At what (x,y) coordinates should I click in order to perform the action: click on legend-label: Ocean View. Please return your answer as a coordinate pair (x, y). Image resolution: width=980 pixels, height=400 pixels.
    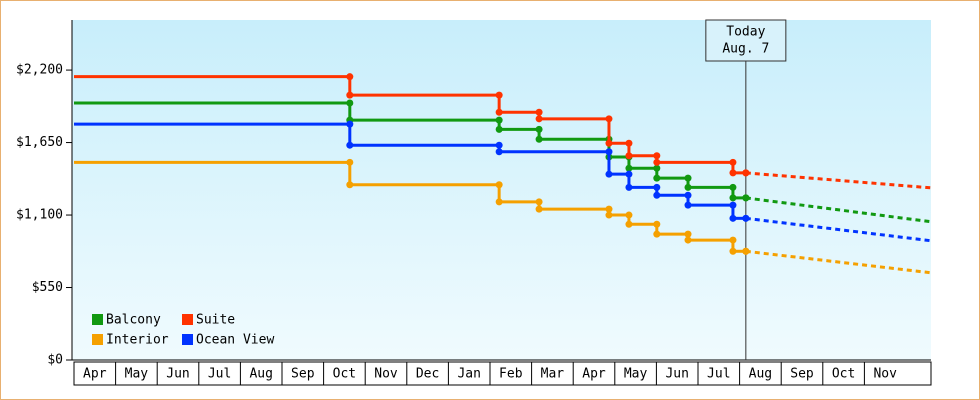
    Looking at the image, I should click on (235, 340).